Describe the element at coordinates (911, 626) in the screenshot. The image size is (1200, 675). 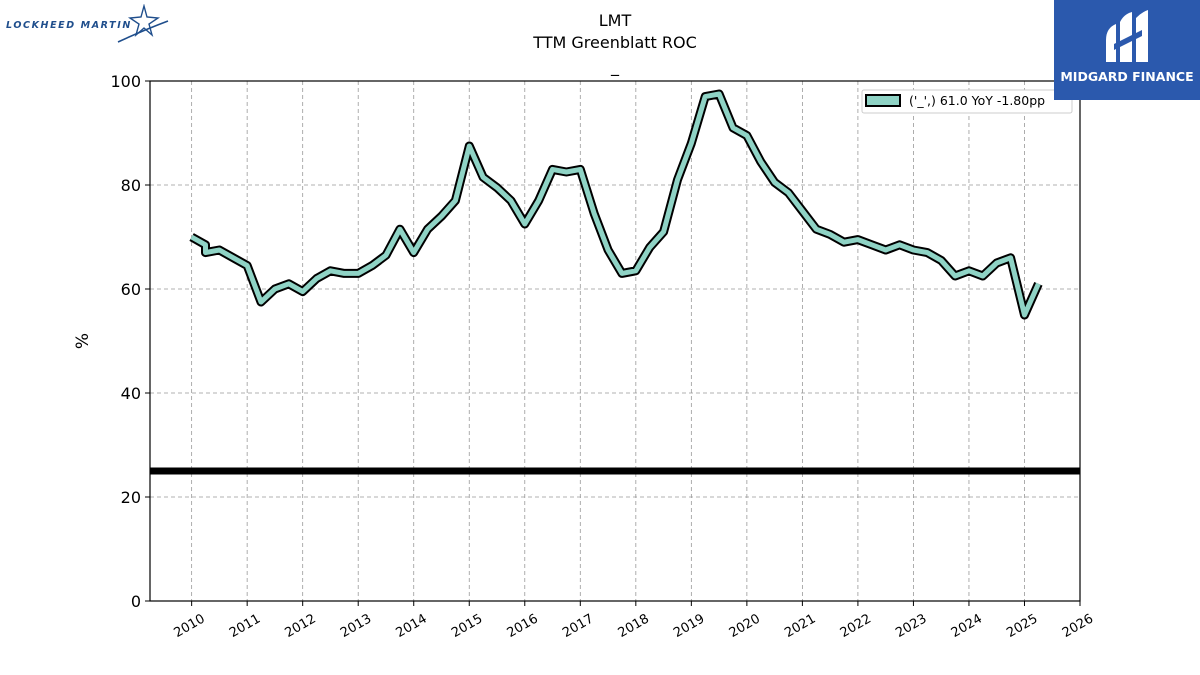
I see `x-tick-label: 2023` at that location.